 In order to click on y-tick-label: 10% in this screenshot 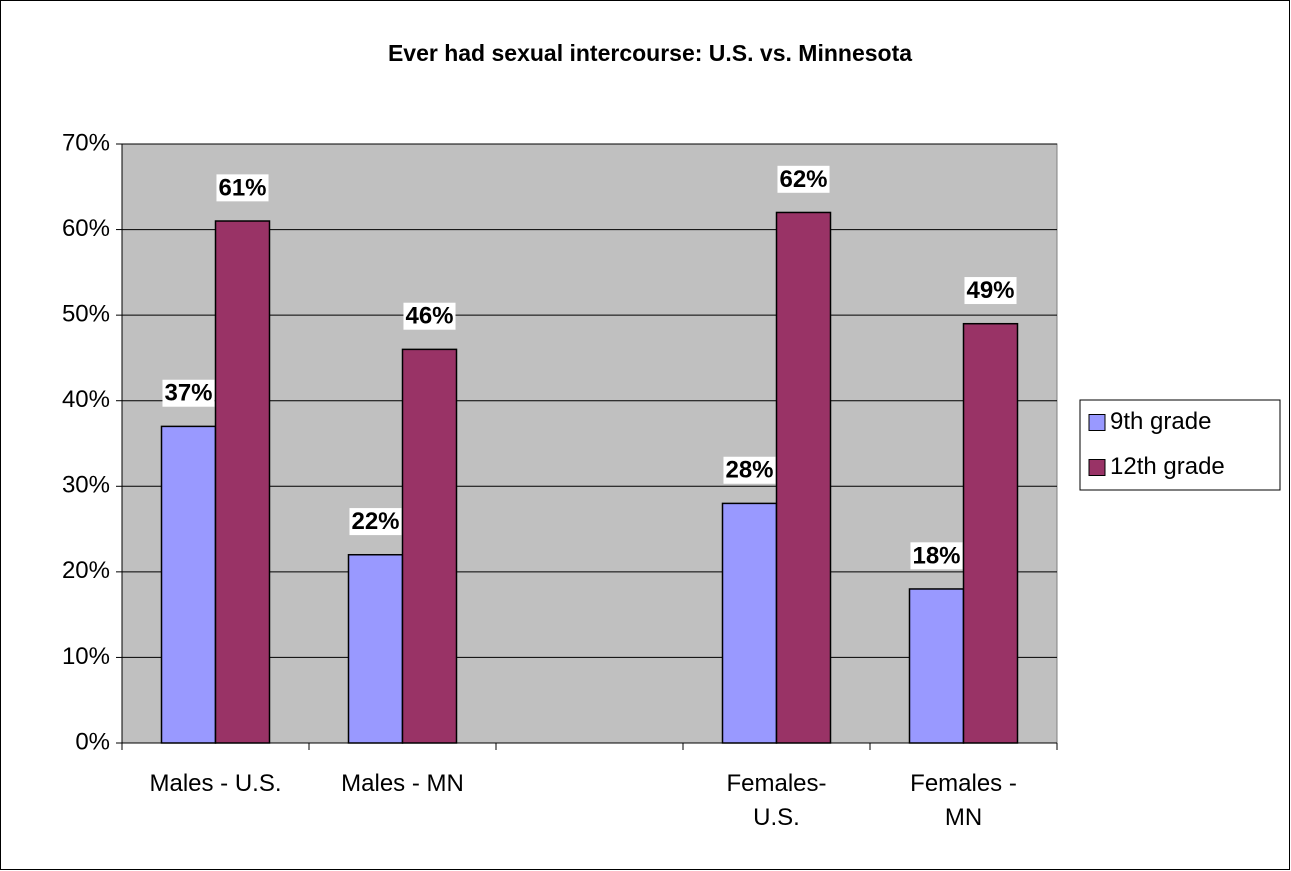, I will do `click(86, 656)`.